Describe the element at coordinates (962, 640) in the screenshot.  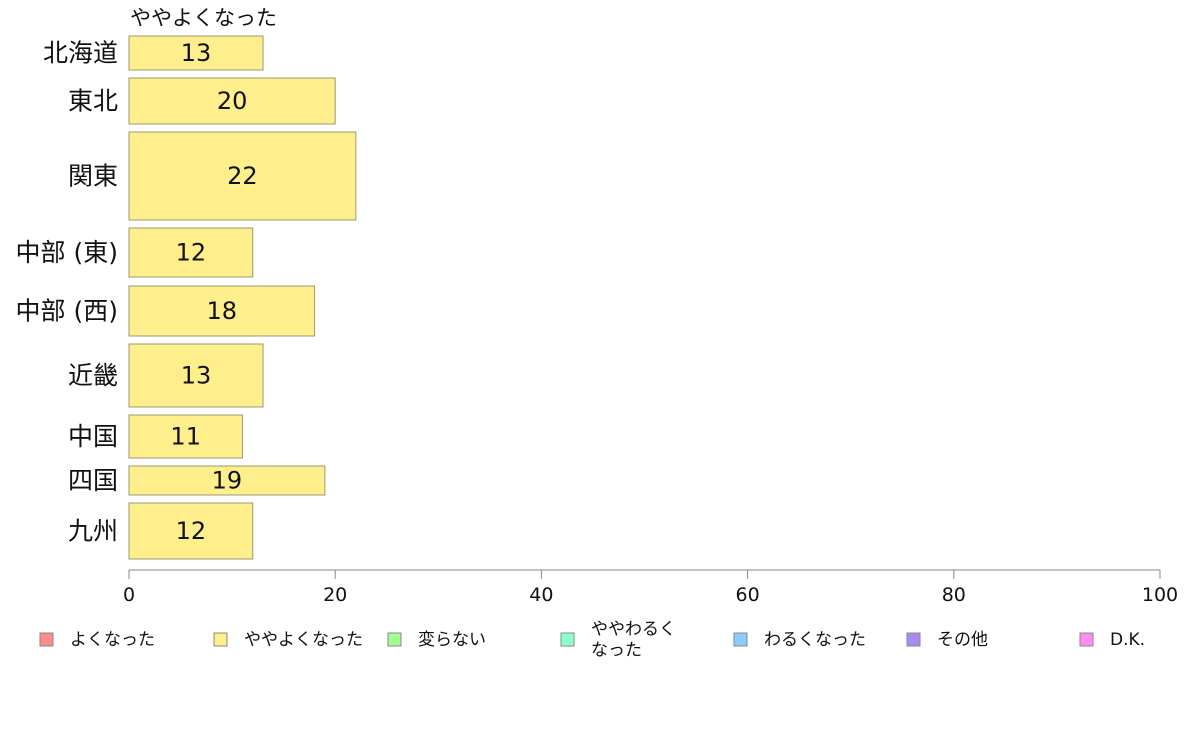
I see `legend-label: その他` at that location.